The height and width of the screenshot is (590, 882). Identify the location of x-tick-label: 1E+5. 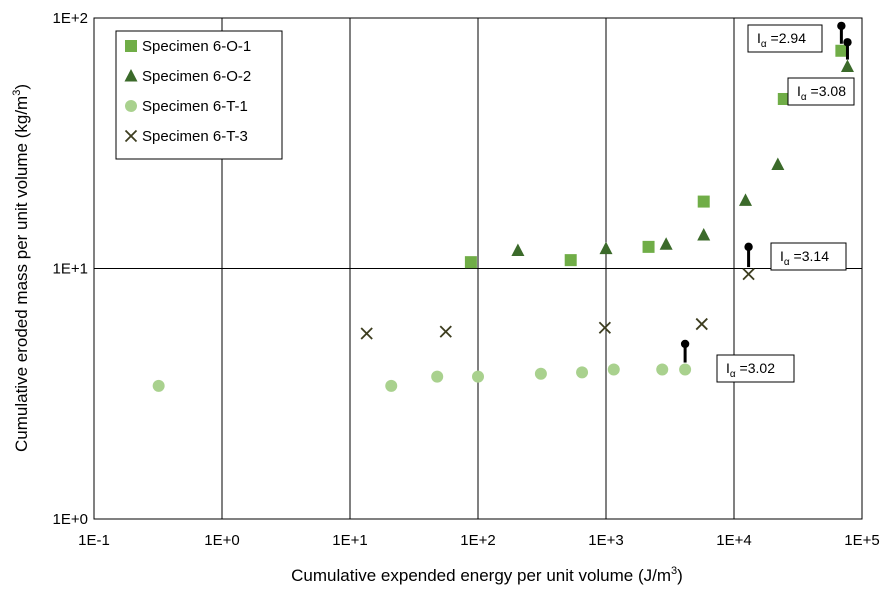
(861, 540).